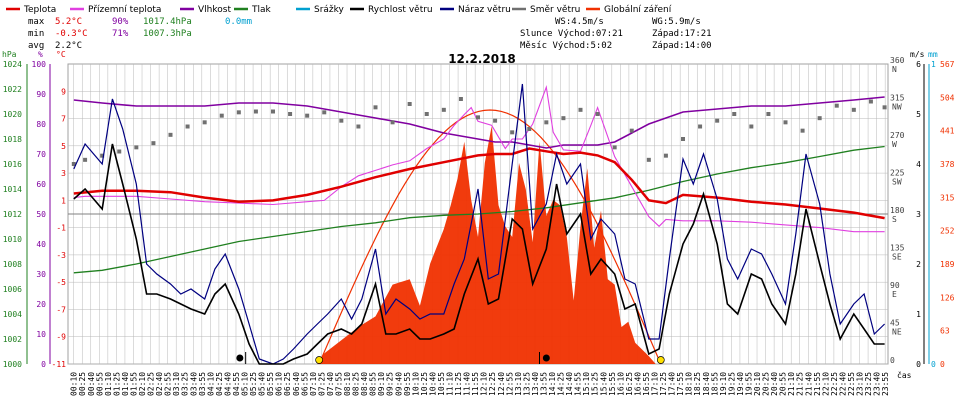 This screenshot has width=966, height=400. Describe the element at coordinates (296, 384) in the screenshot. I see `x-tick-label: 06:40` at that location.